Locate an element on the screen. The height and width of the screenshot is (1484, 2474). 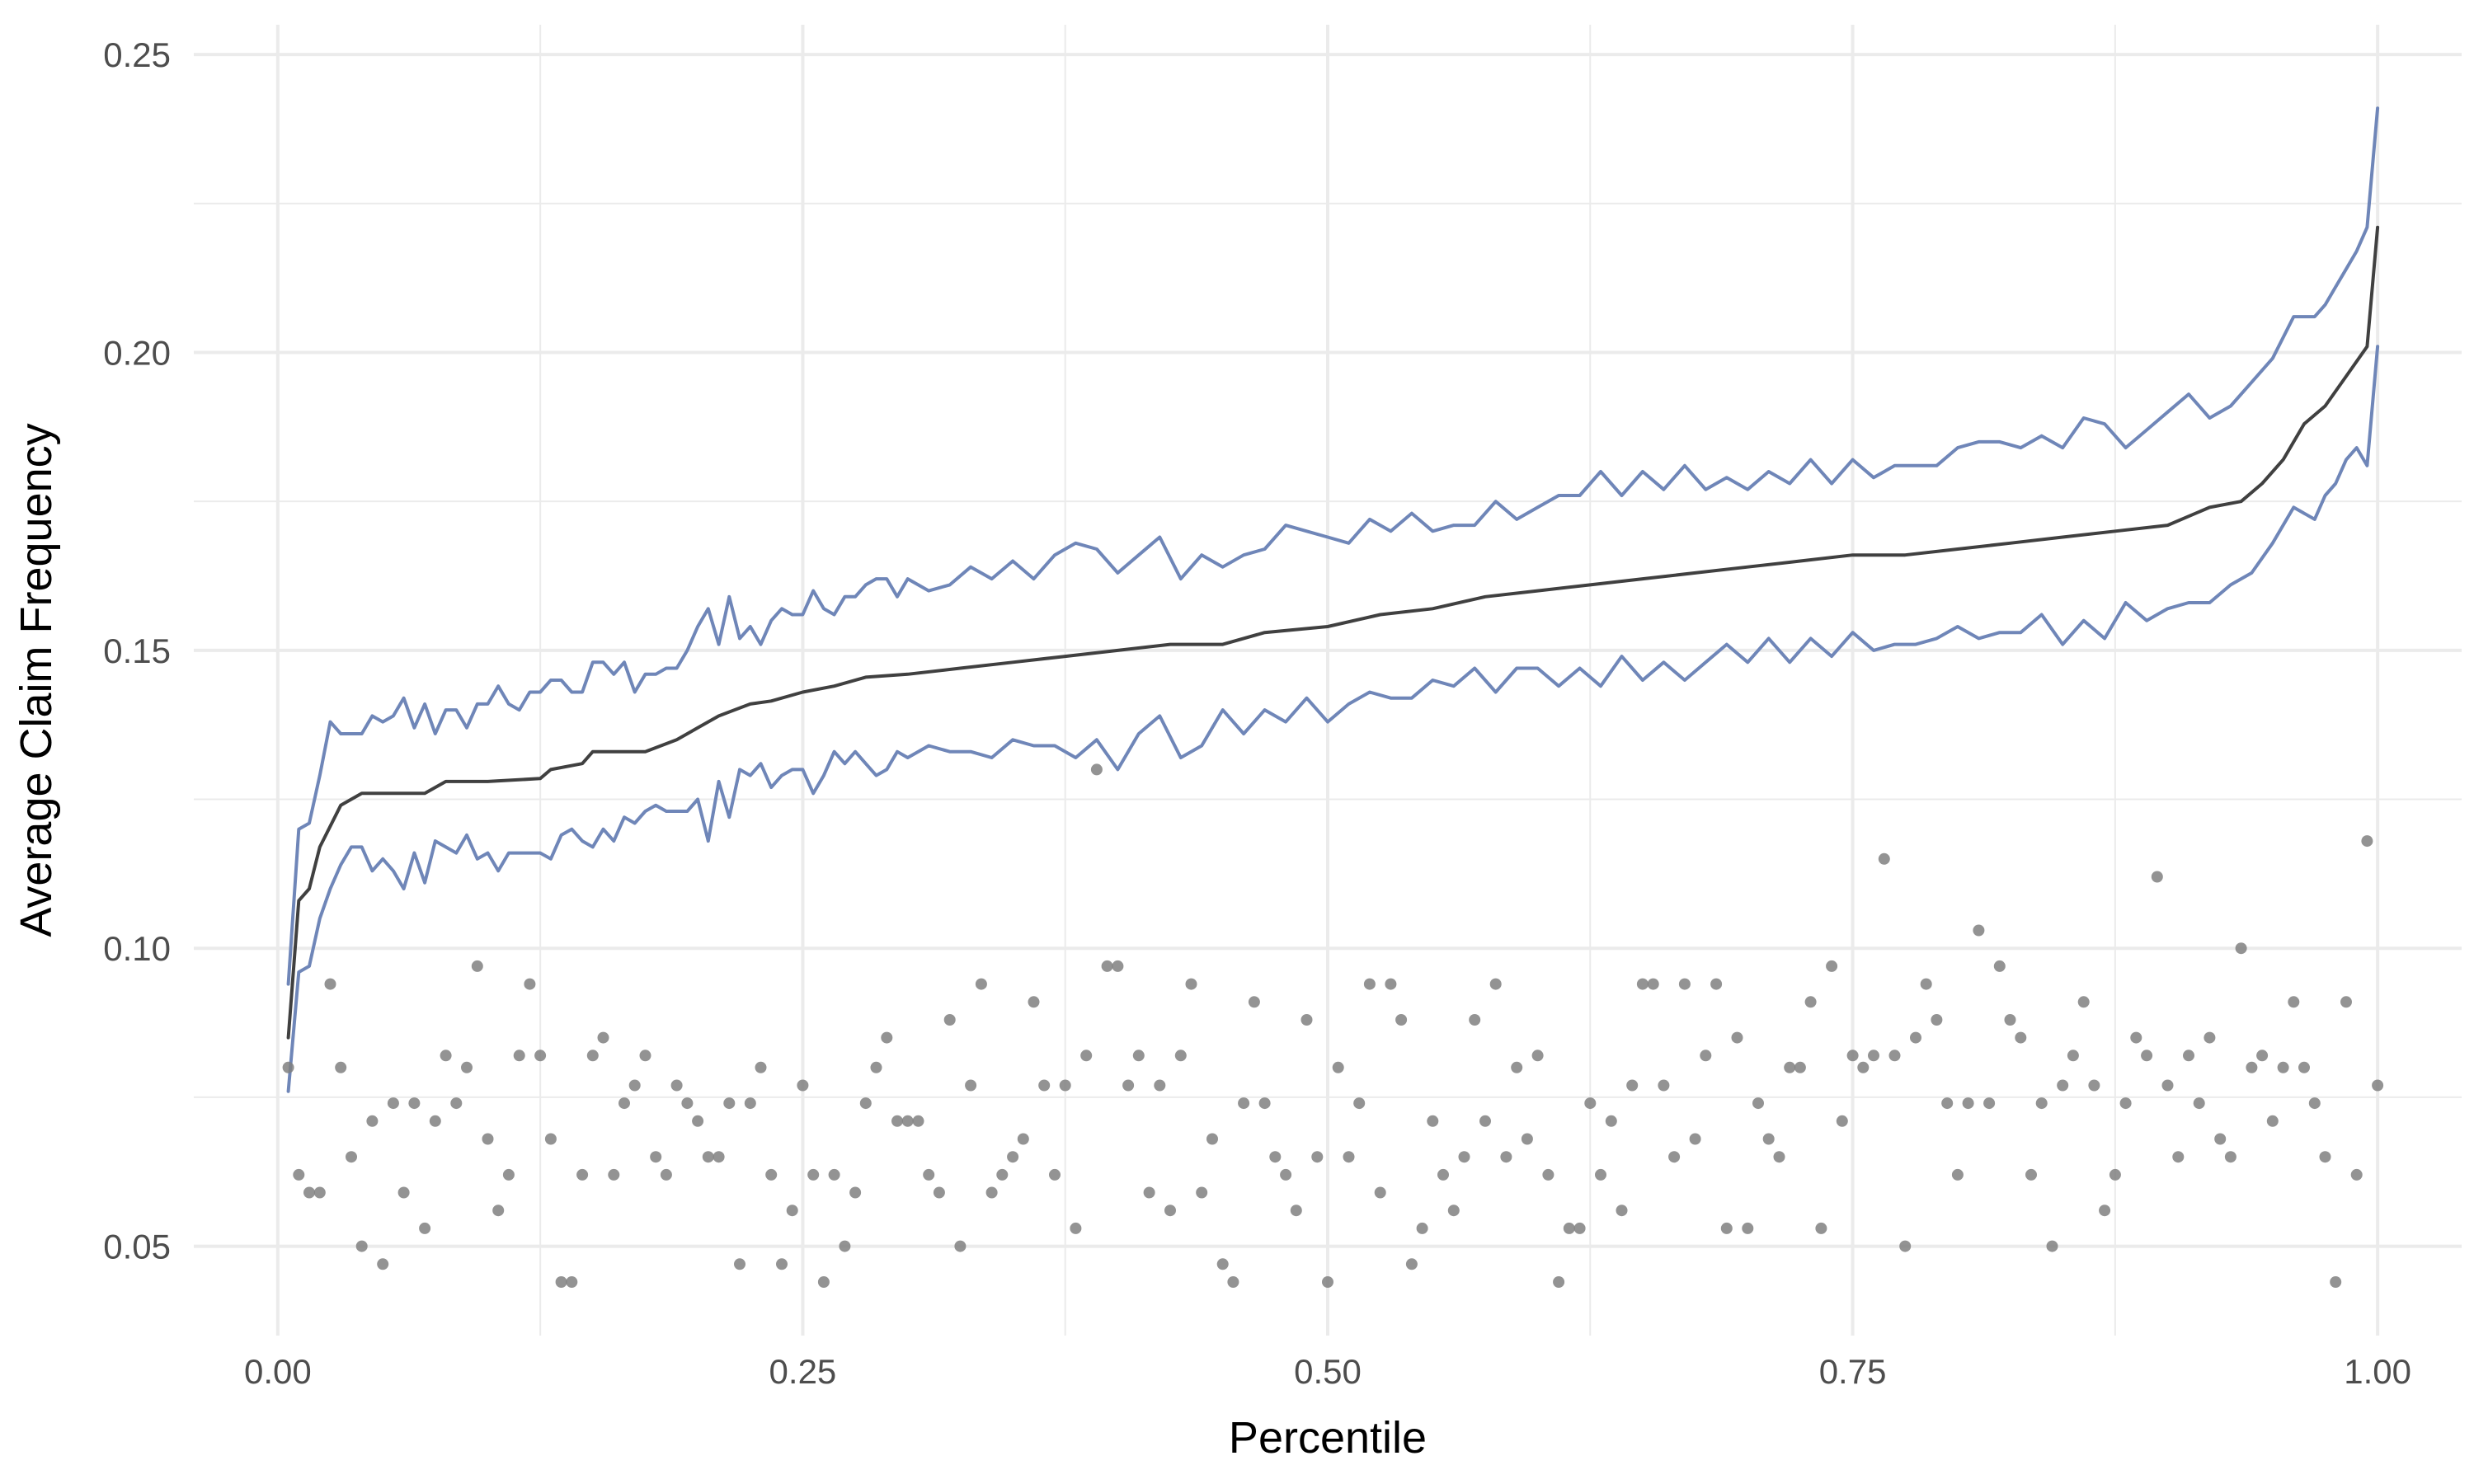
y-tick-label: 0.15 is located at coordinates (137, 651).